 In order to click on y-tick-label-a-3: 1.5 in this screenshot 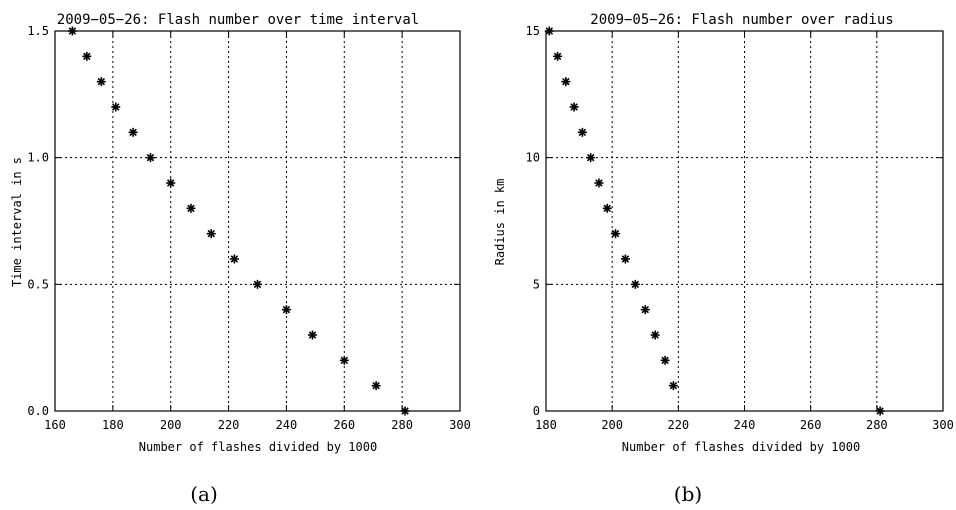, I will do `click(38, 31)`.